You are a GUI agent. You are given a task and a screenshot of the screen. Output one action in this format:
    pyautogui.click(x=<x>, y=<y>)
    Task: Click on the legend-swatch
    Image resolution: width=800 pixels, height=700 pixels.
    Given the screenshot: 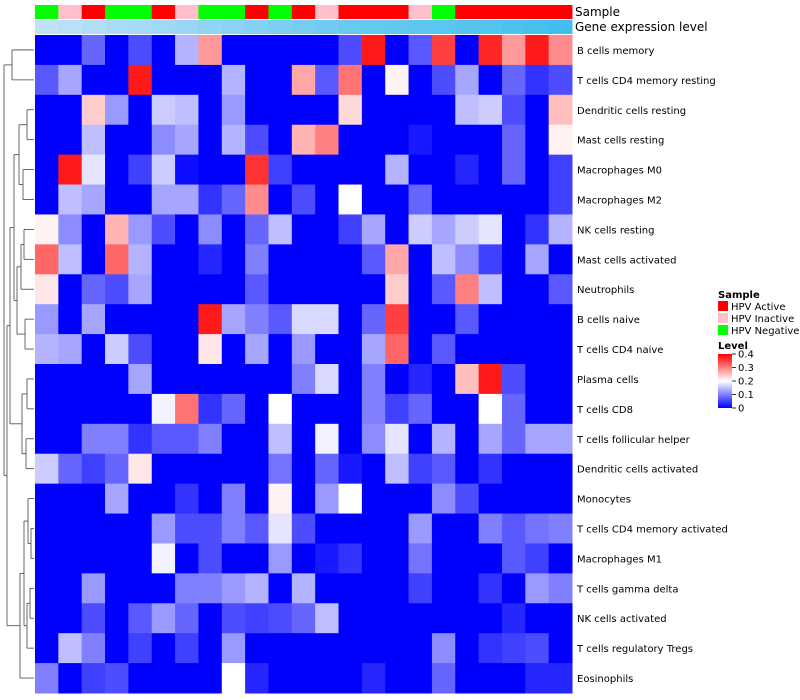 What is the action you would take?
    pyautogui.click(x=723, y=330)
    